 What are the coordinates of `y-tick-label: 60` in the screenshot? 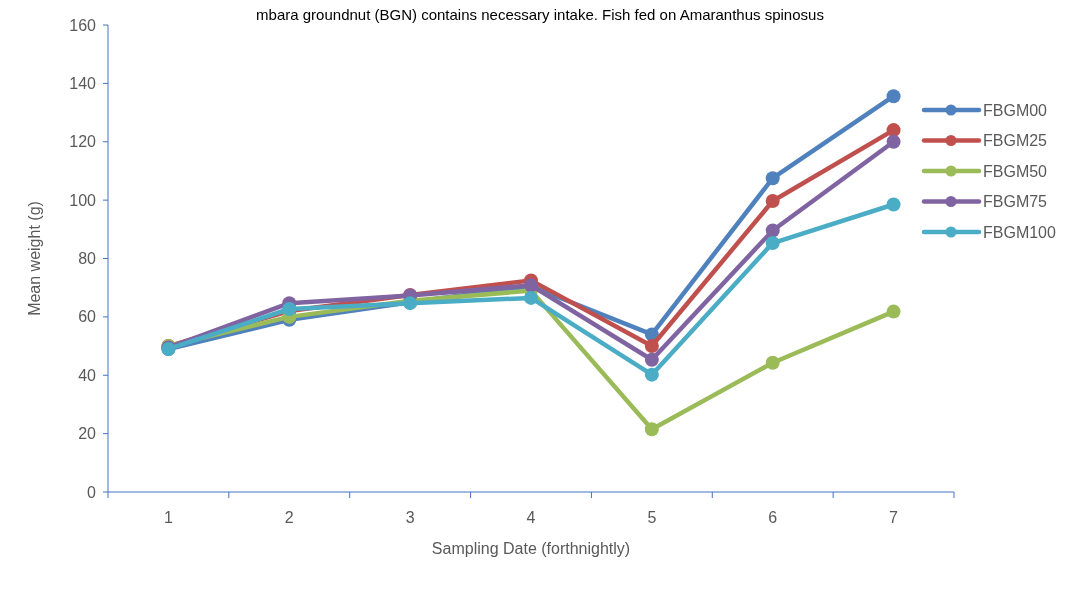 It's located at (87, 317).